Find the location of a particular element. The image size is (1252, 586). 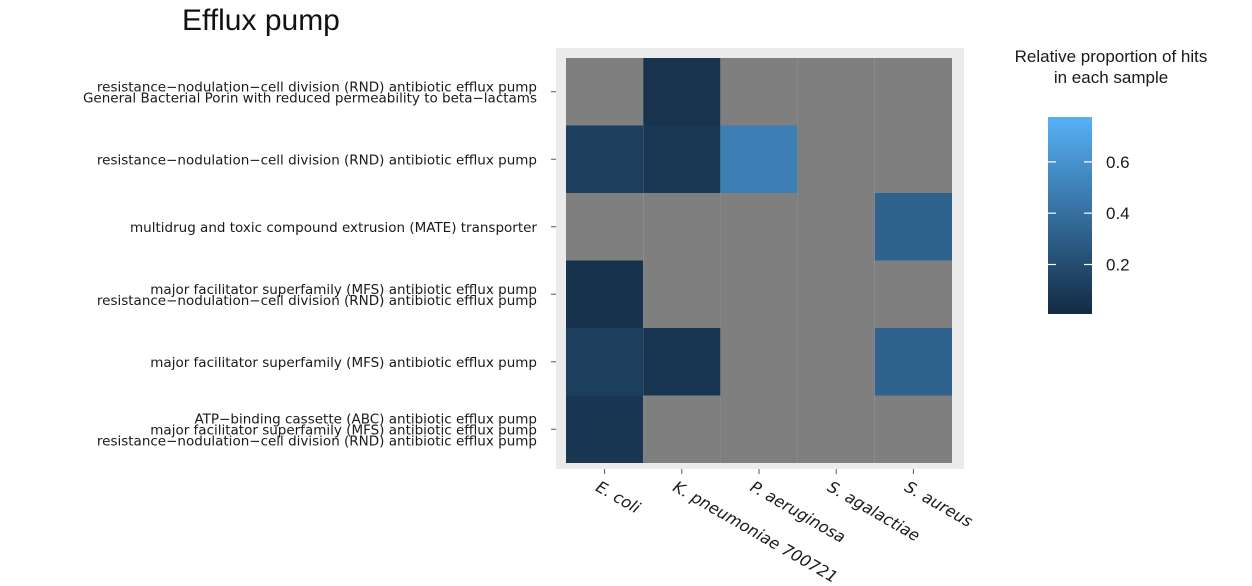

legend-tick-label: 0.2 is located at coordinates (1118, 264).